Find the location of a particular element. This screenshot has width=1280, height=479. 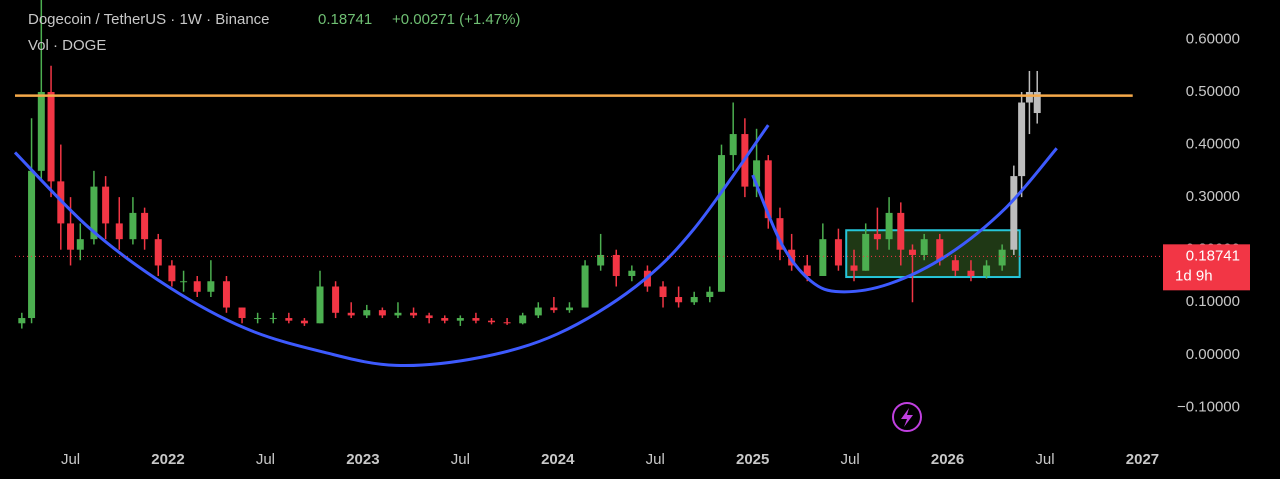

price-tag-value: 0.18741 is located at coordinates (1213, 255).